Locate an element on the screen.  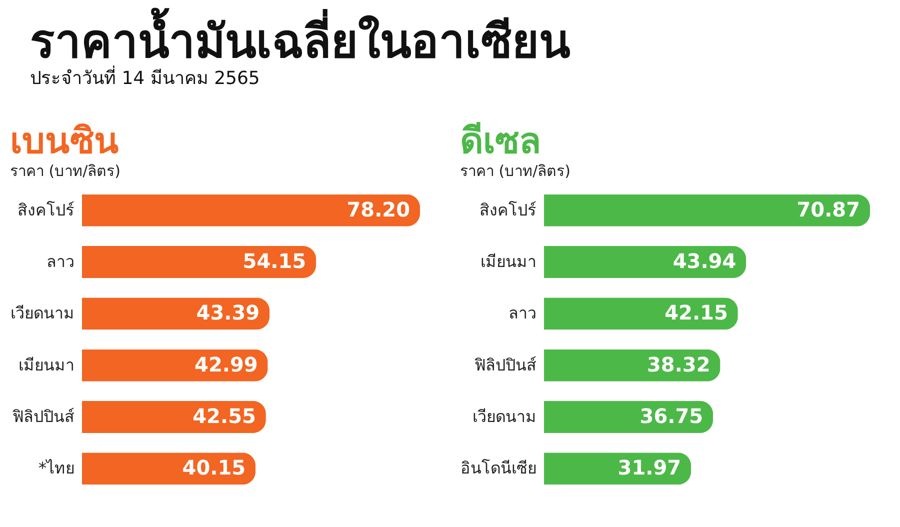
y-tick-label: *ไทย is located at coordinates (56, 468).